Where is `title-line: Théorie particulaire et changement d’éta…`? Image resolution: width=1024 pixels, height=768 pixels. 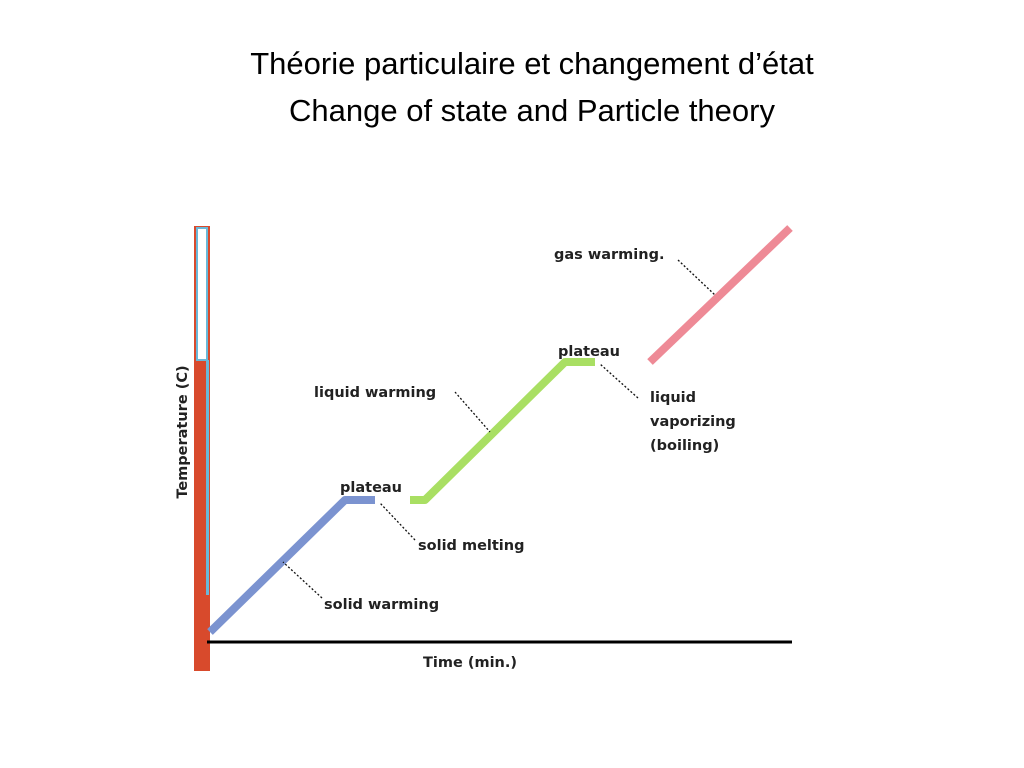 title-line: Théorie particulaire et changement d’éta… is located at coordinates (532, 63).